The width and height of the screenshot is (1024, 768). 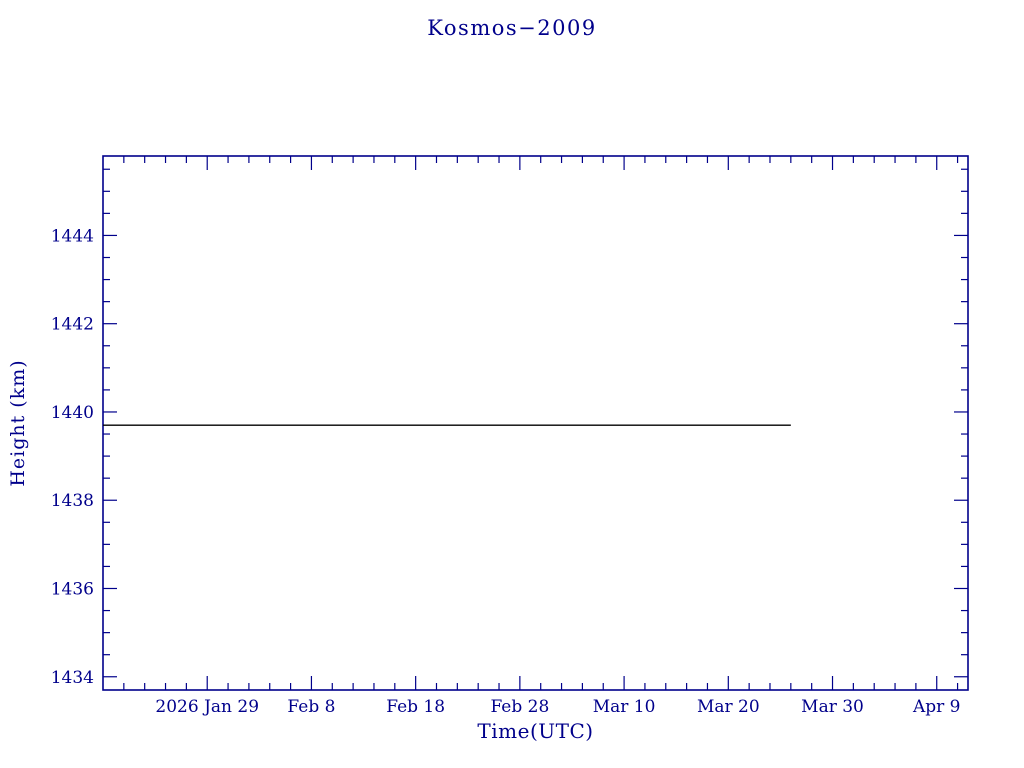 I want to click on y-tick-label: 1434, so click(x=72, y=678).